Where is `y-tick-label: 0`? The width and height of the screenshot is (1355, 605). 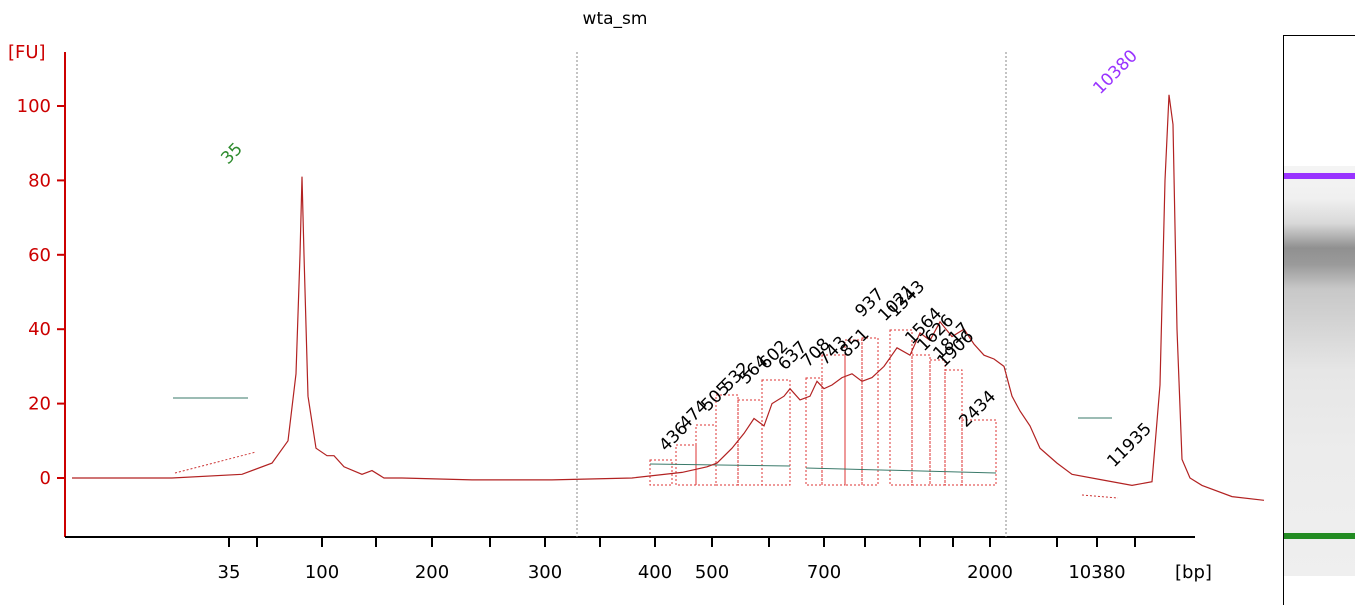
y-tick-label: 0 is located at coordinates (45, 478).